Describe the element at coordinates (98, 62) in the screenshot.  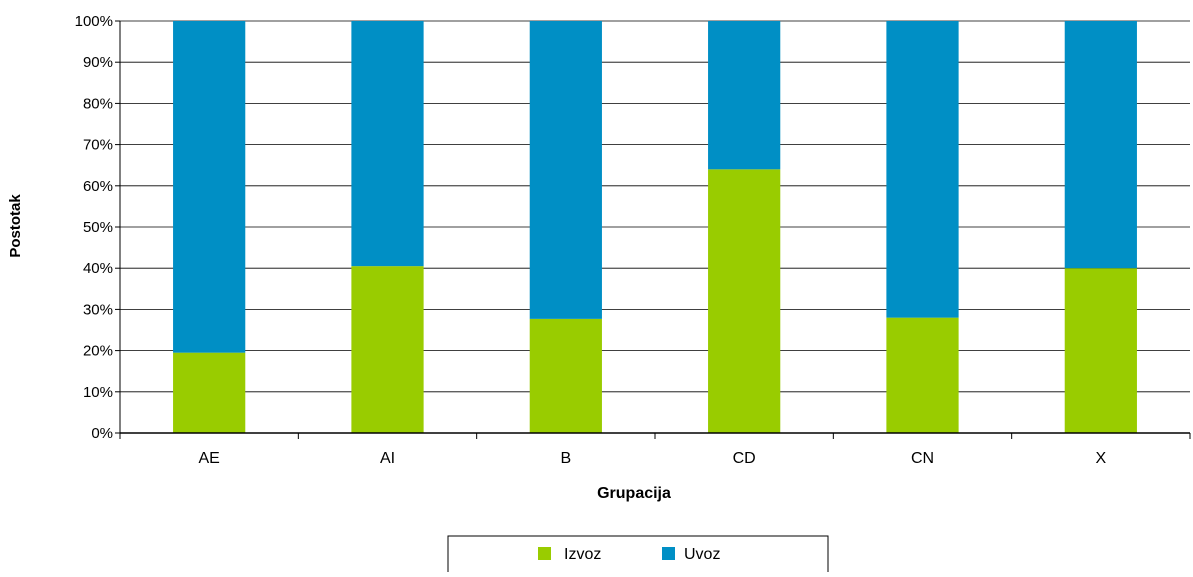
I see `y-tick-label: 90%` at that location.